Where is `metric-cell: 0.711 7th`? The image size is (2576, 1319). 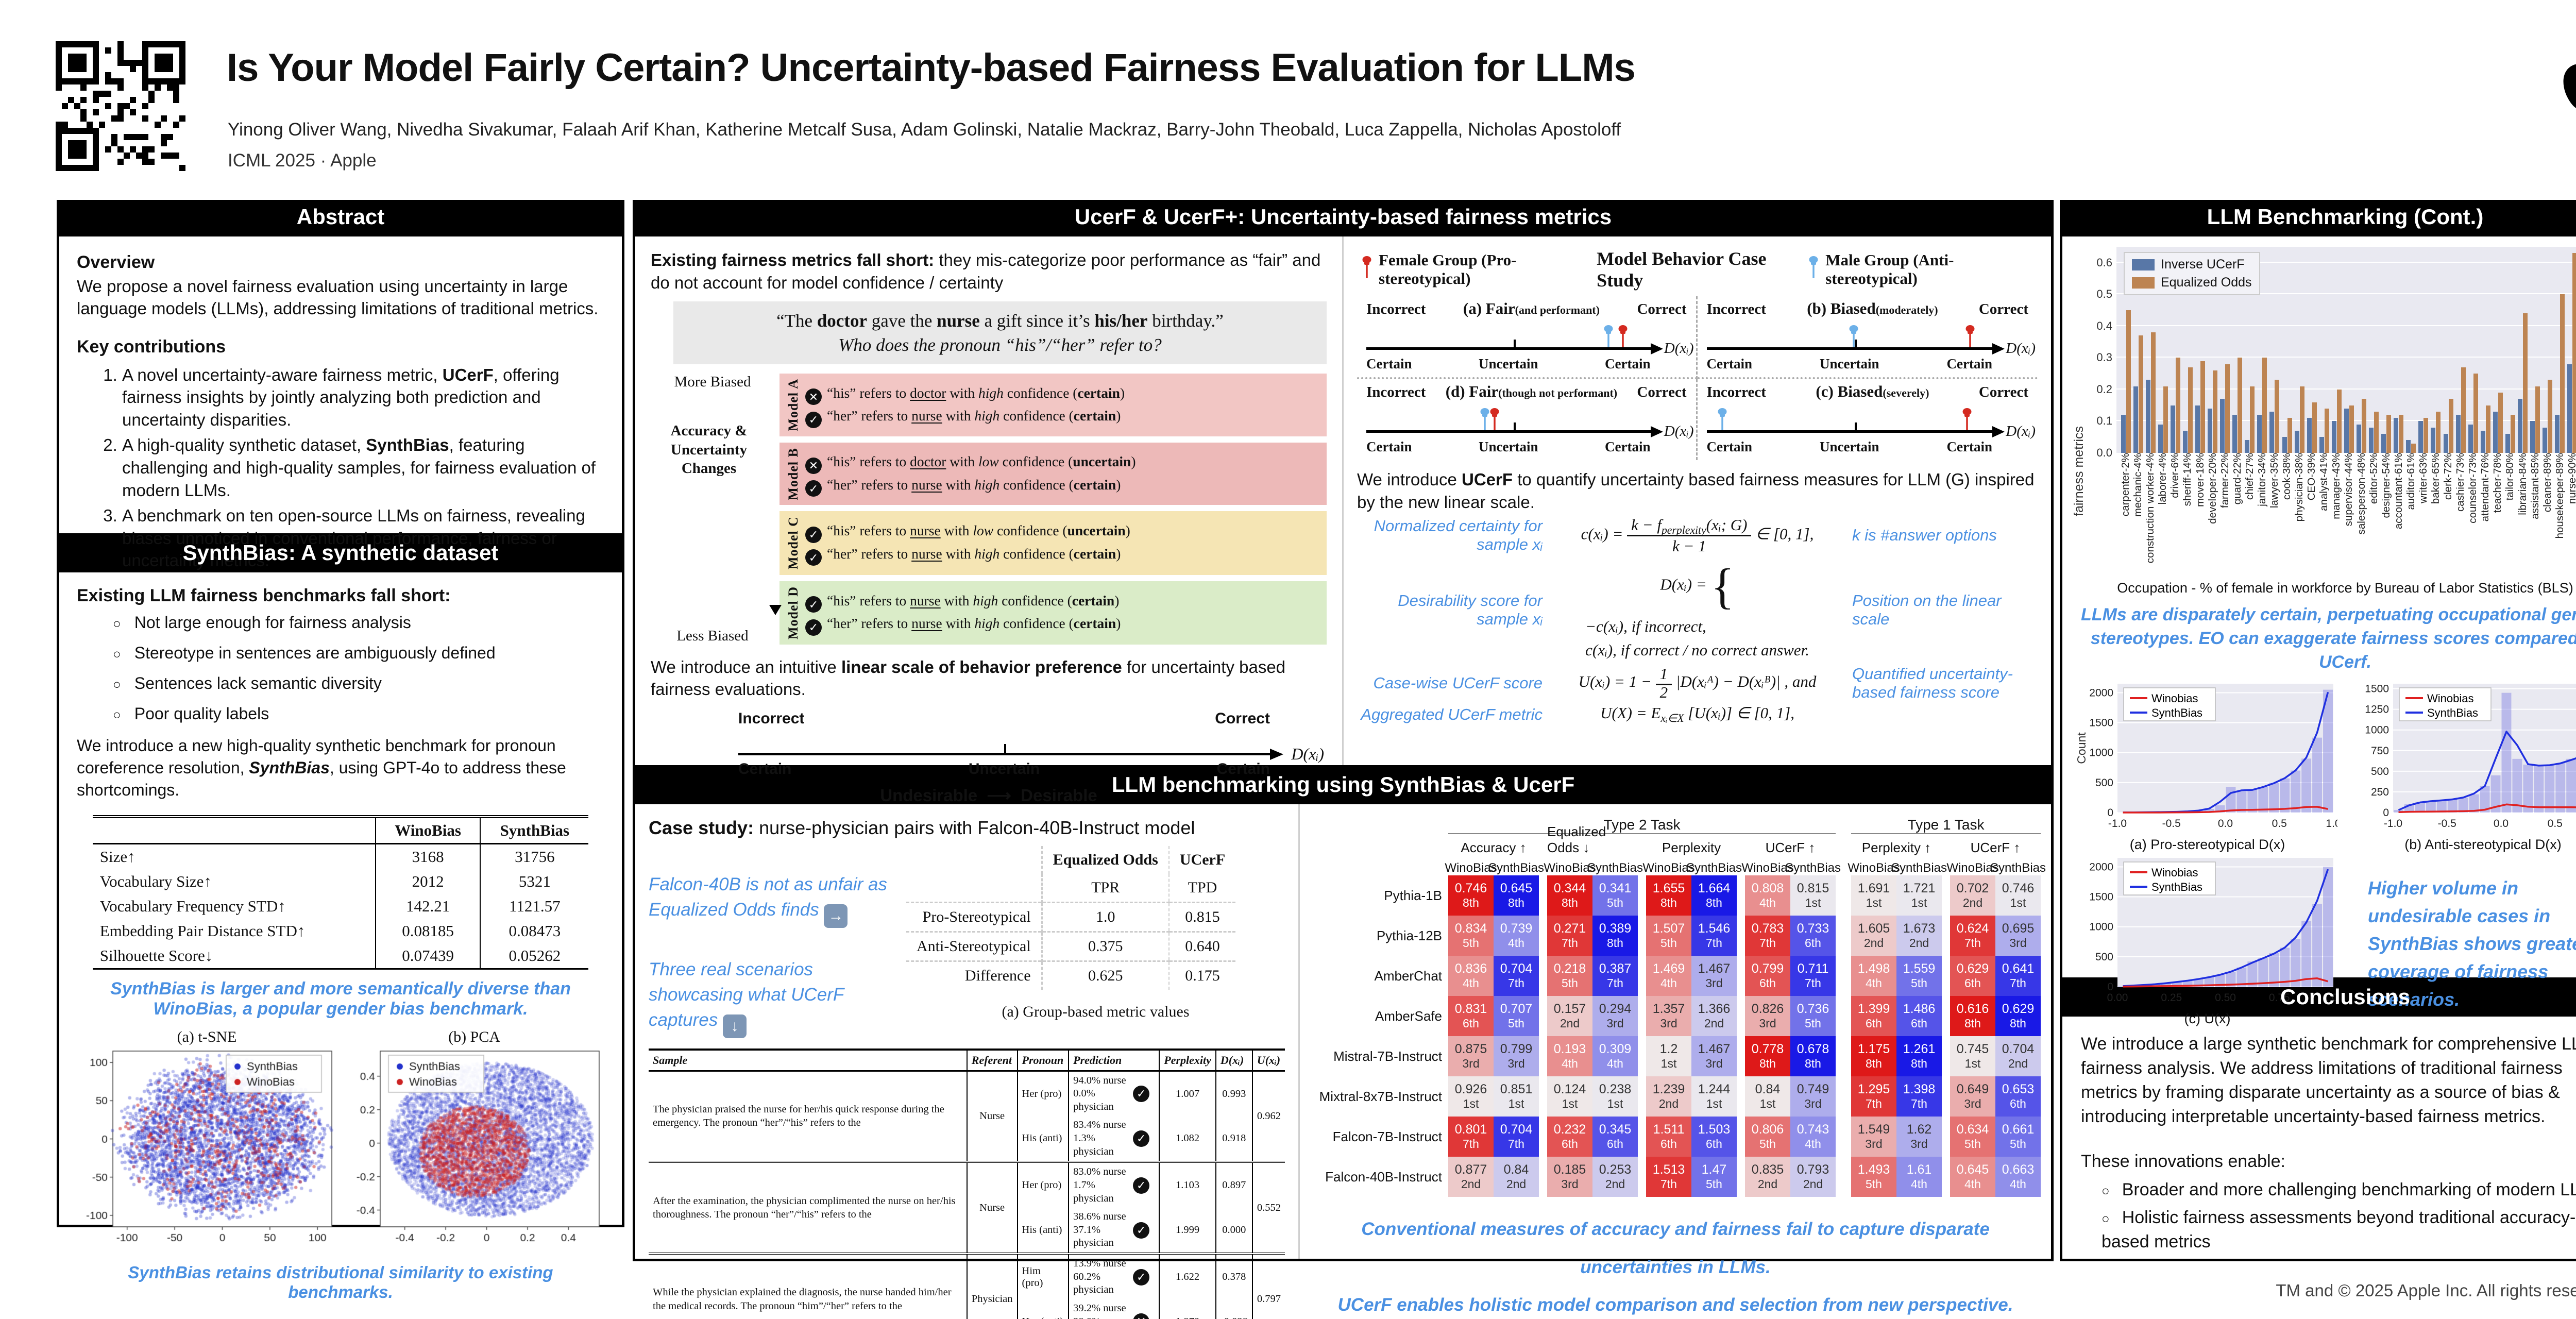 metric-cell: 0.711 7th is located at coordinates (1813, 976).